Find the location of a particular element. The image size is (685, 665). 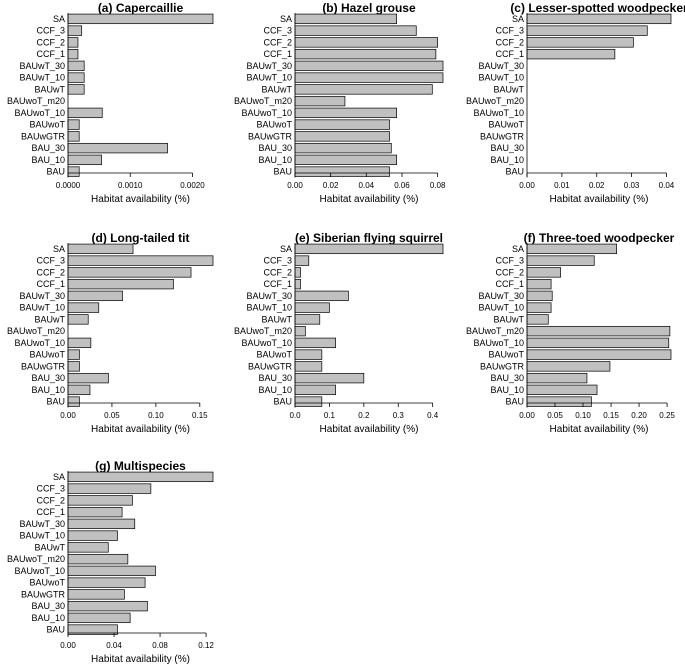

panel-title: (g) Multispecies is located at coordinates (140, 466).